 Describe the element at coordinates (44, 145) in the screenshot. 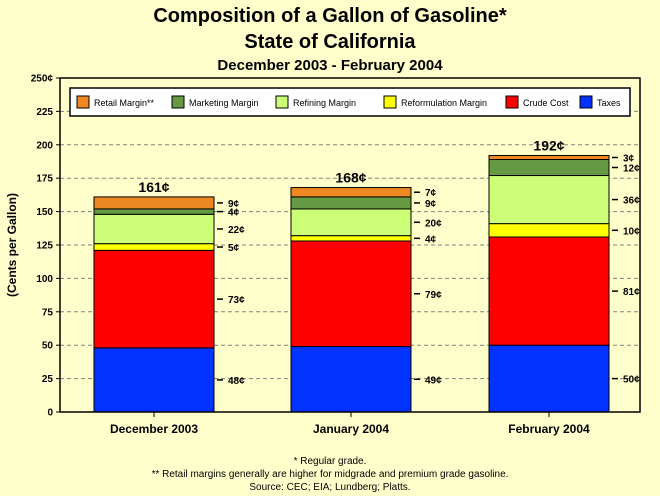

I see `y-tick-label: 200` at that location.